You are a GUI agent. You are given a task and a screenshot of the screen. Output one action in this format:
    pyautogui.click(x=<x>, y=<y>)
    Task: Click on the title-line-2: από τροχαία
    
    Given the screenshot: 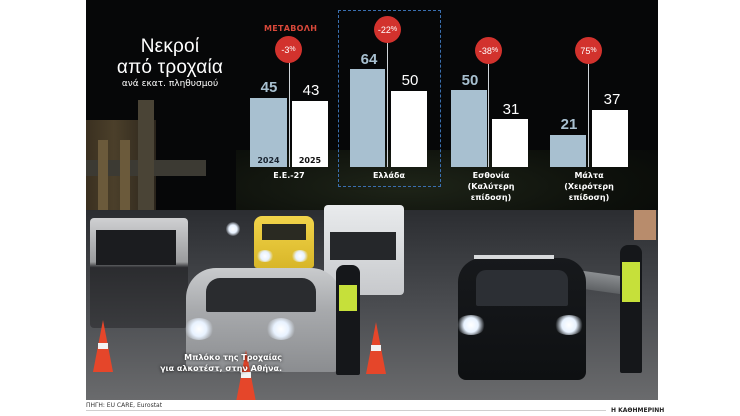 What is the action you would take?
    pyautogui.click(x=170, y=67)
    